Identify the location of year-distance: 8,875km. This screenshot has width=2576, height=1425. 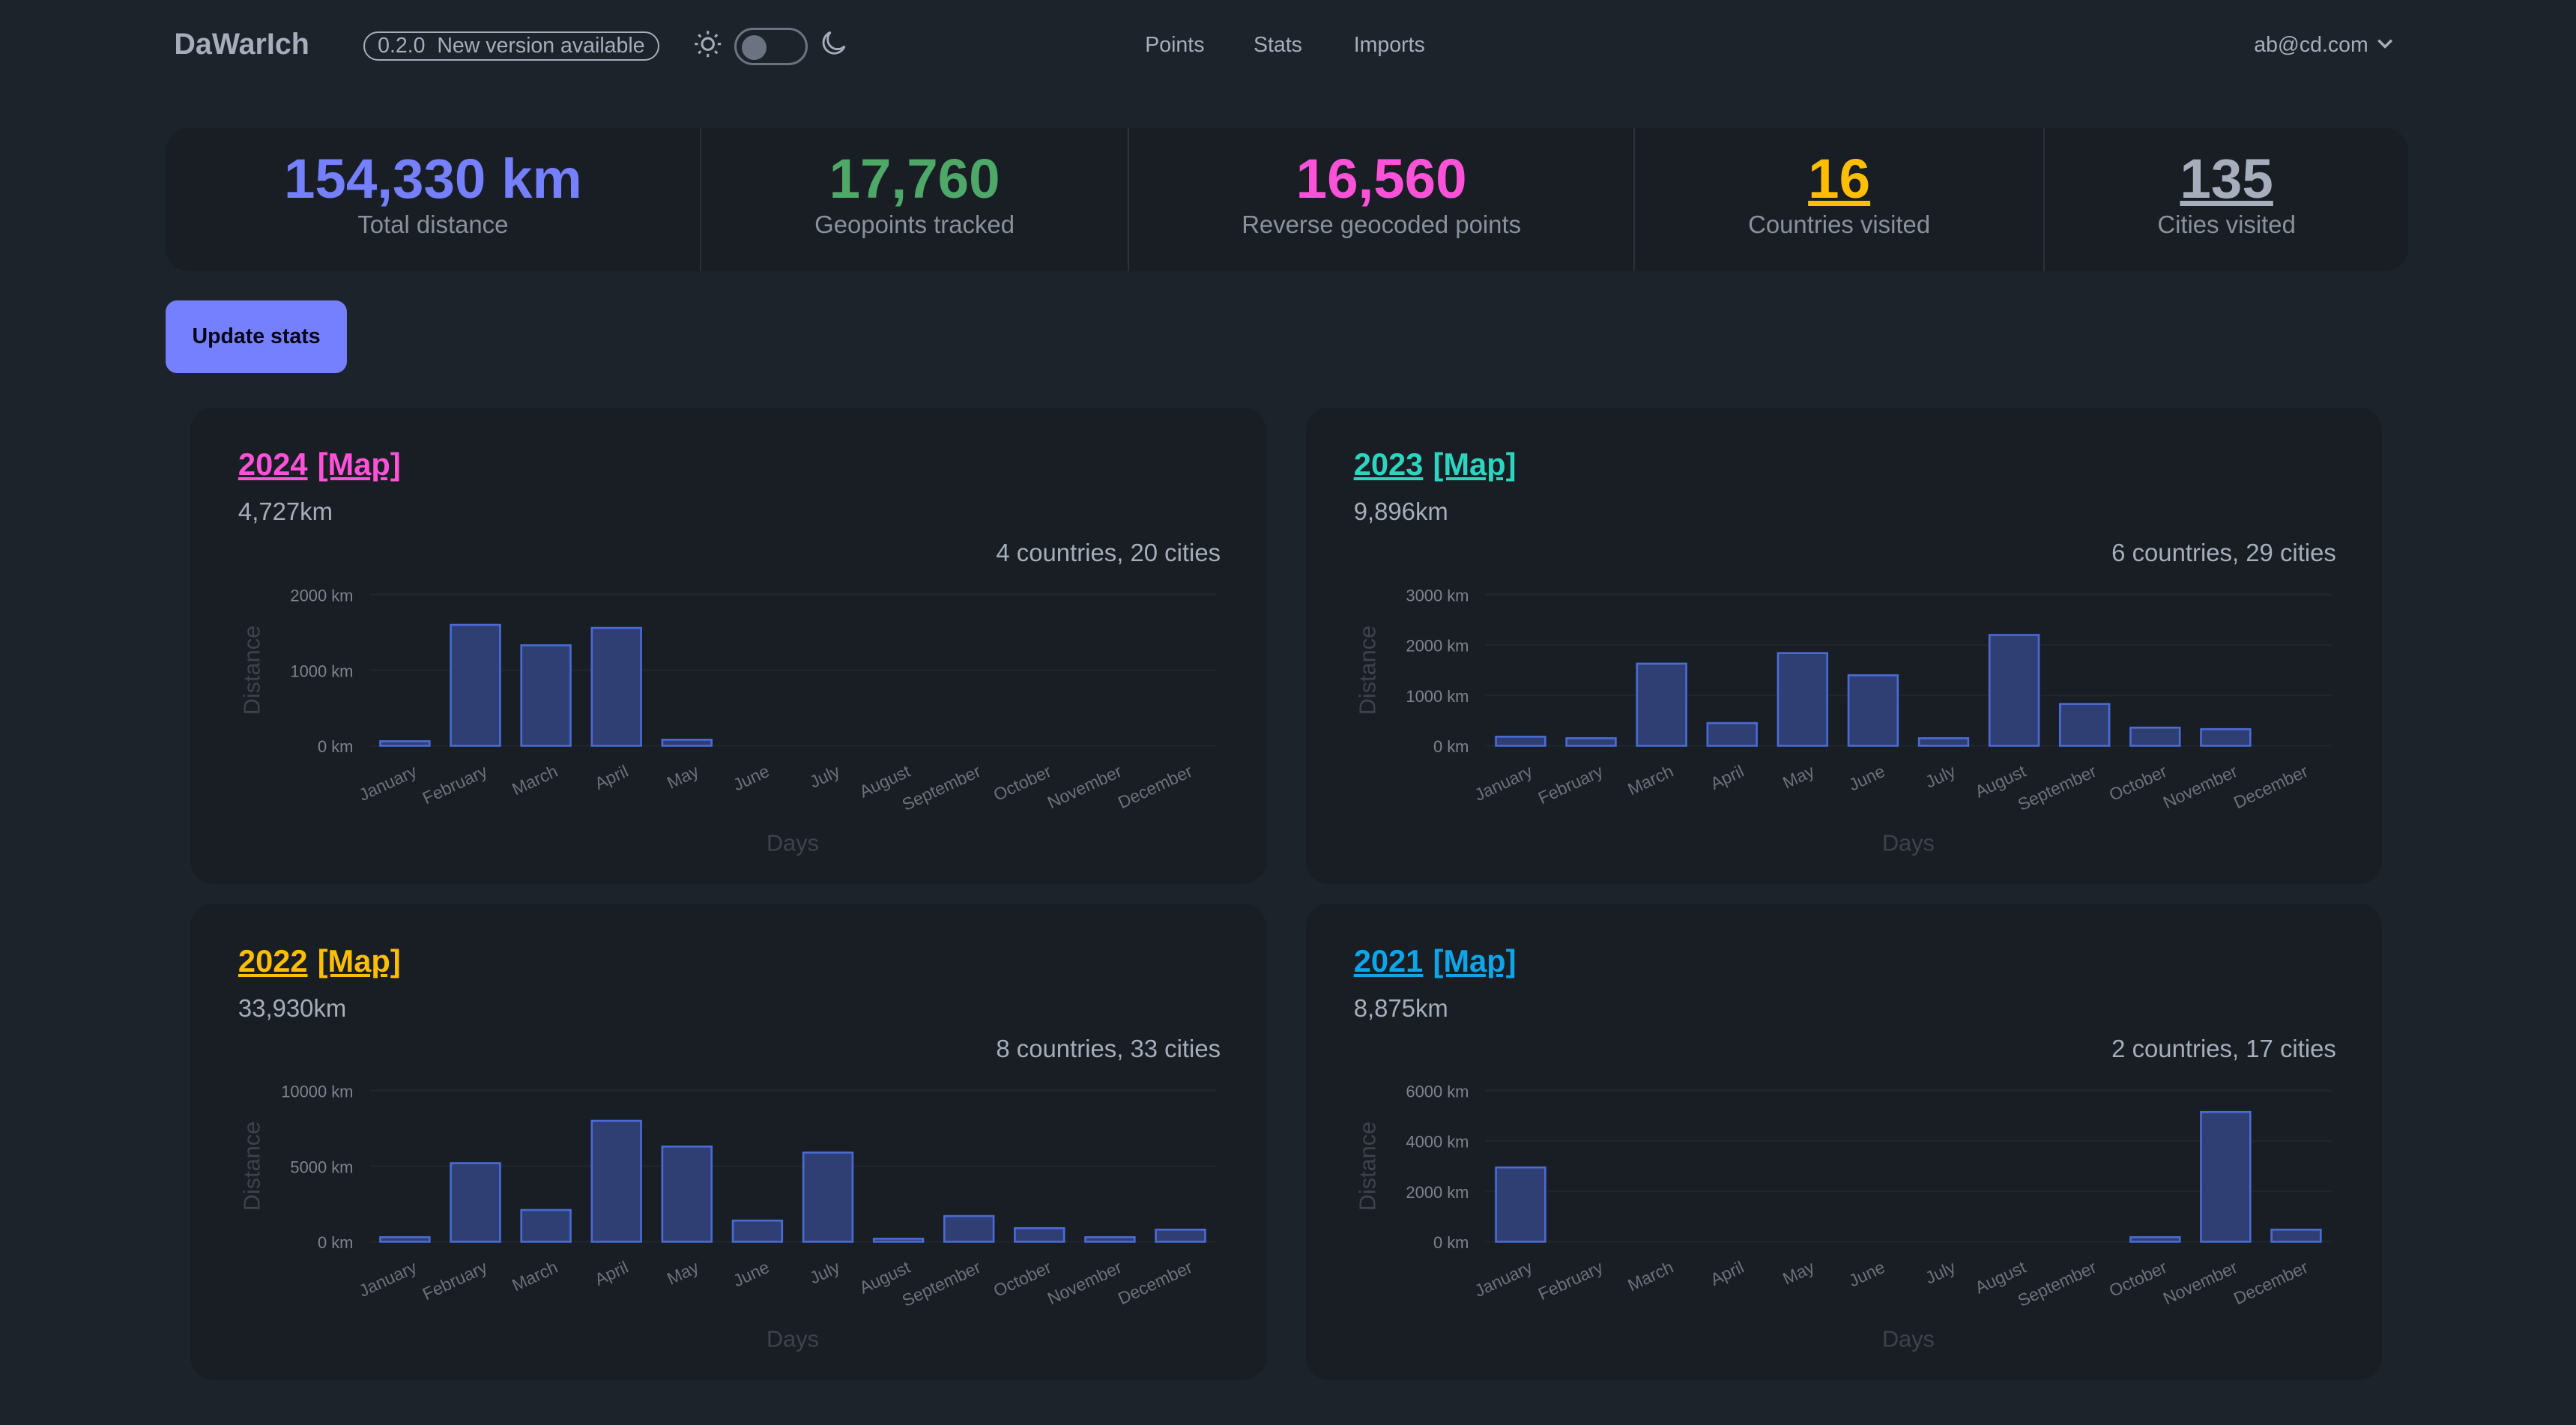
(1400, 1007).